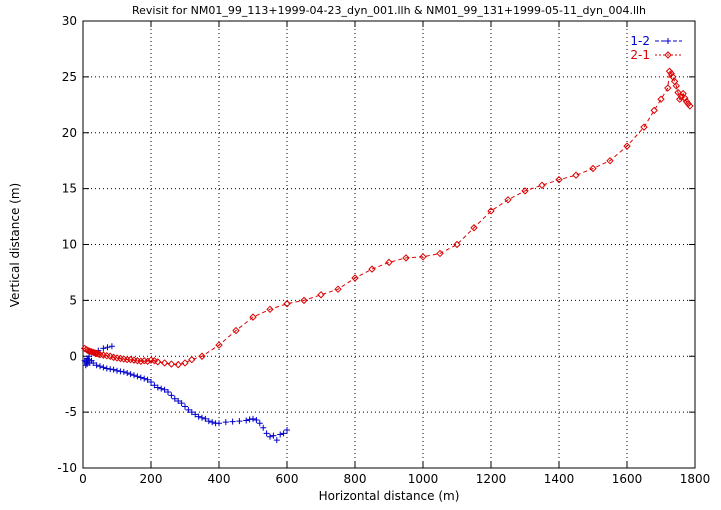 The image size is (721, 510). I want to click on legend-label-1-2: 1-2, so click(640, 41).